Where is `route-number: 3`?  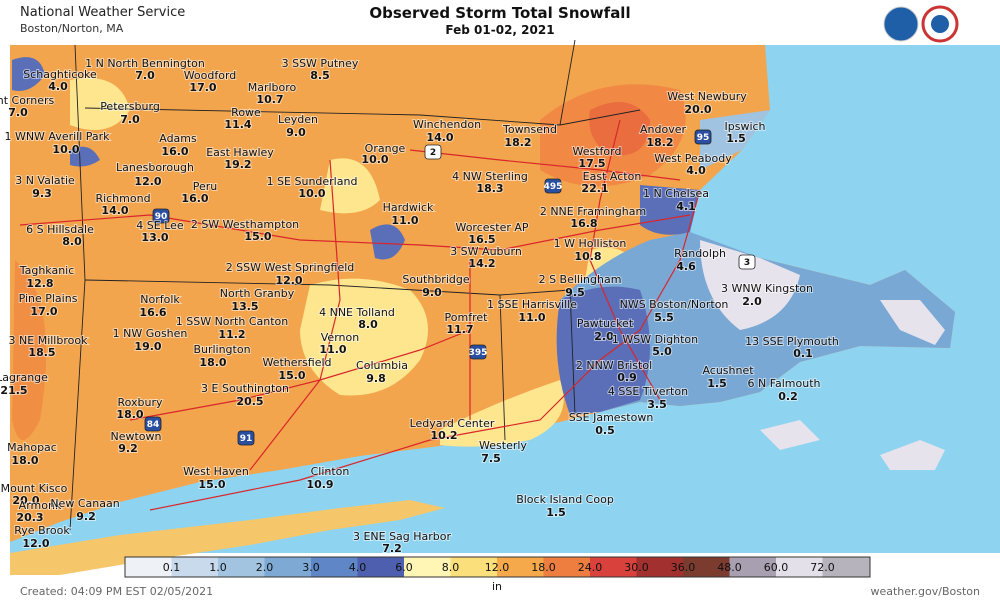
route-number: 3 is located at coordinates (747, 263).